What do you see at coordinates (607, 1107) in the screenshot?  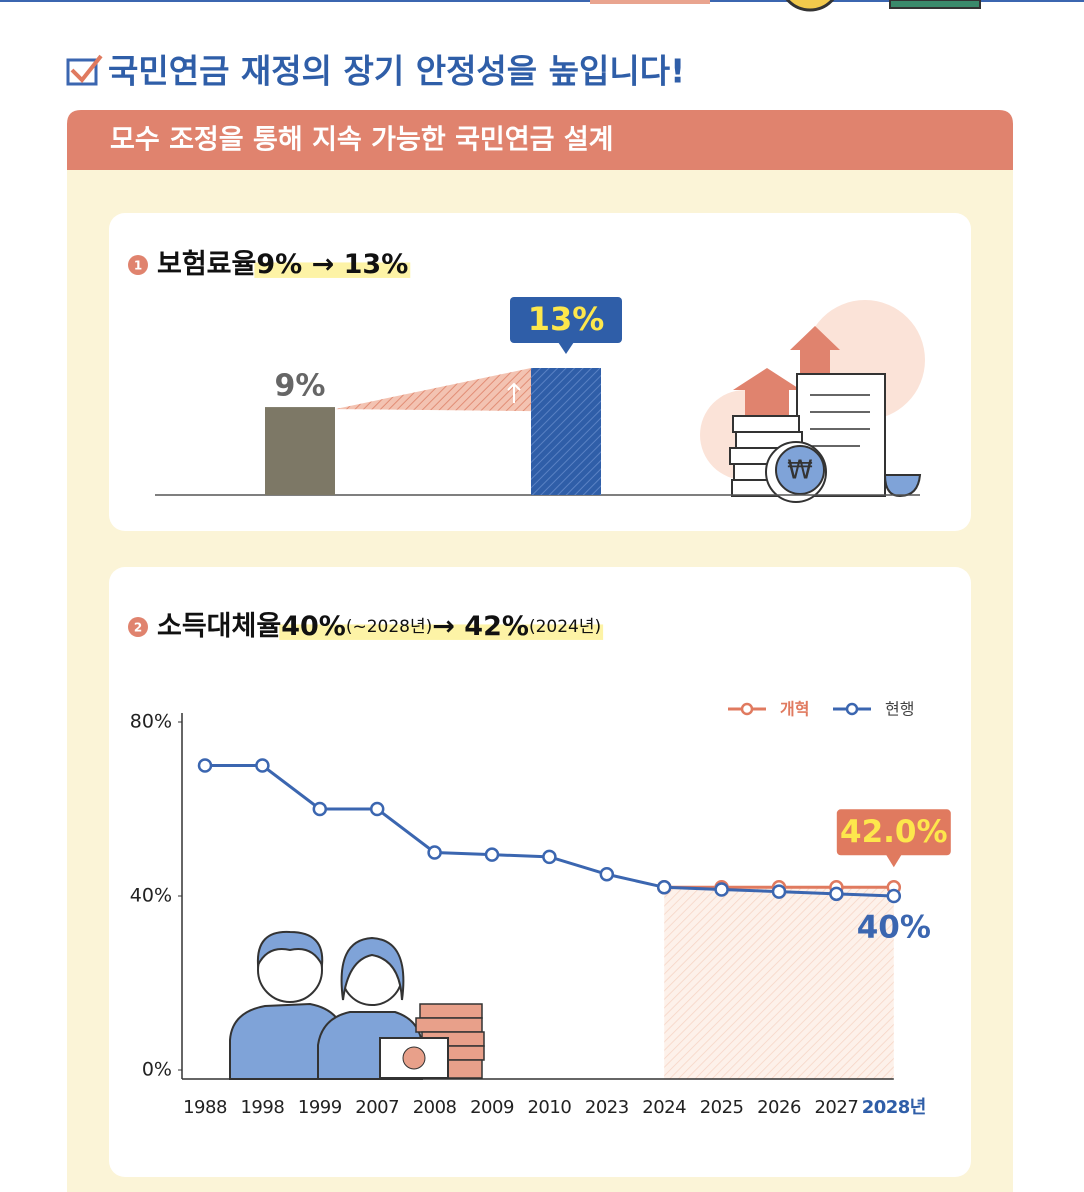 I see `x-tick-label: 2023` at bounding box center [607, 1107].